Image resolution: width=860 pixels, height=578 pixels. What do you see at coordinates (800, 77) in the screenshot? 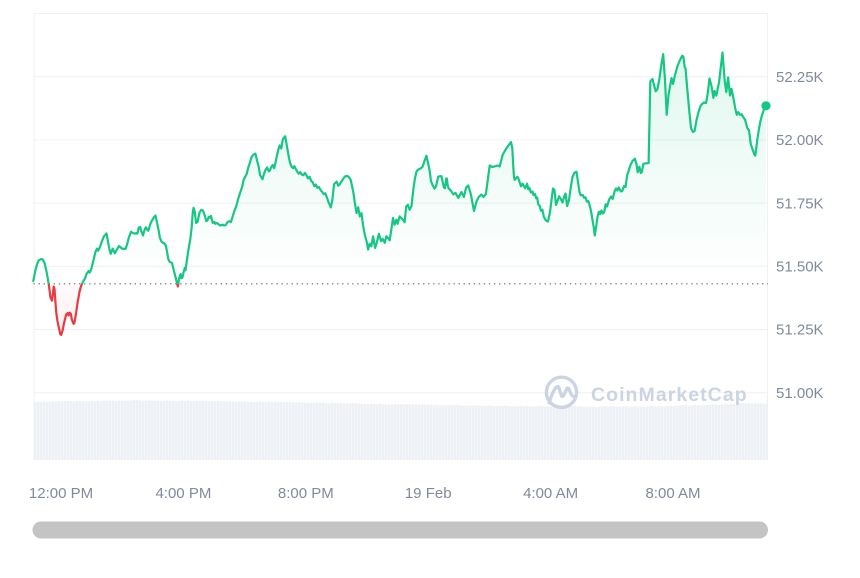
I see `svg-text: 52.25K` at bounding box center [800, 77].